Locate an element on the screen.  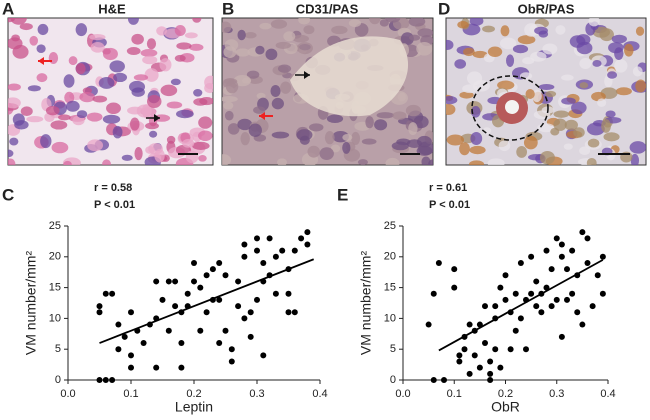
y-tick-label: 0 is located at coordinates (393, 380).